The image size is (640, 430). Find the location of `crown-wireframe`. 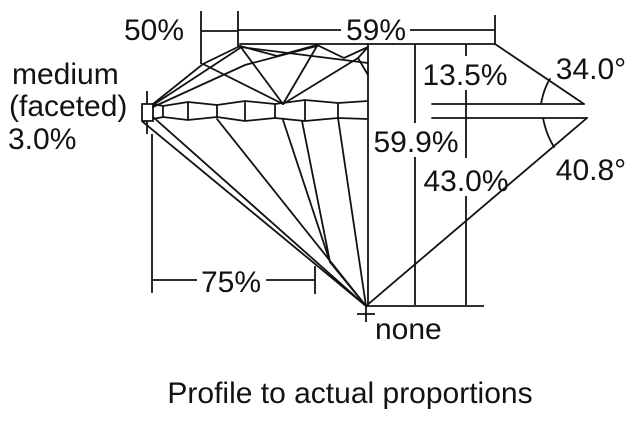

crown-wireframe is located at coordinates (324, 75).